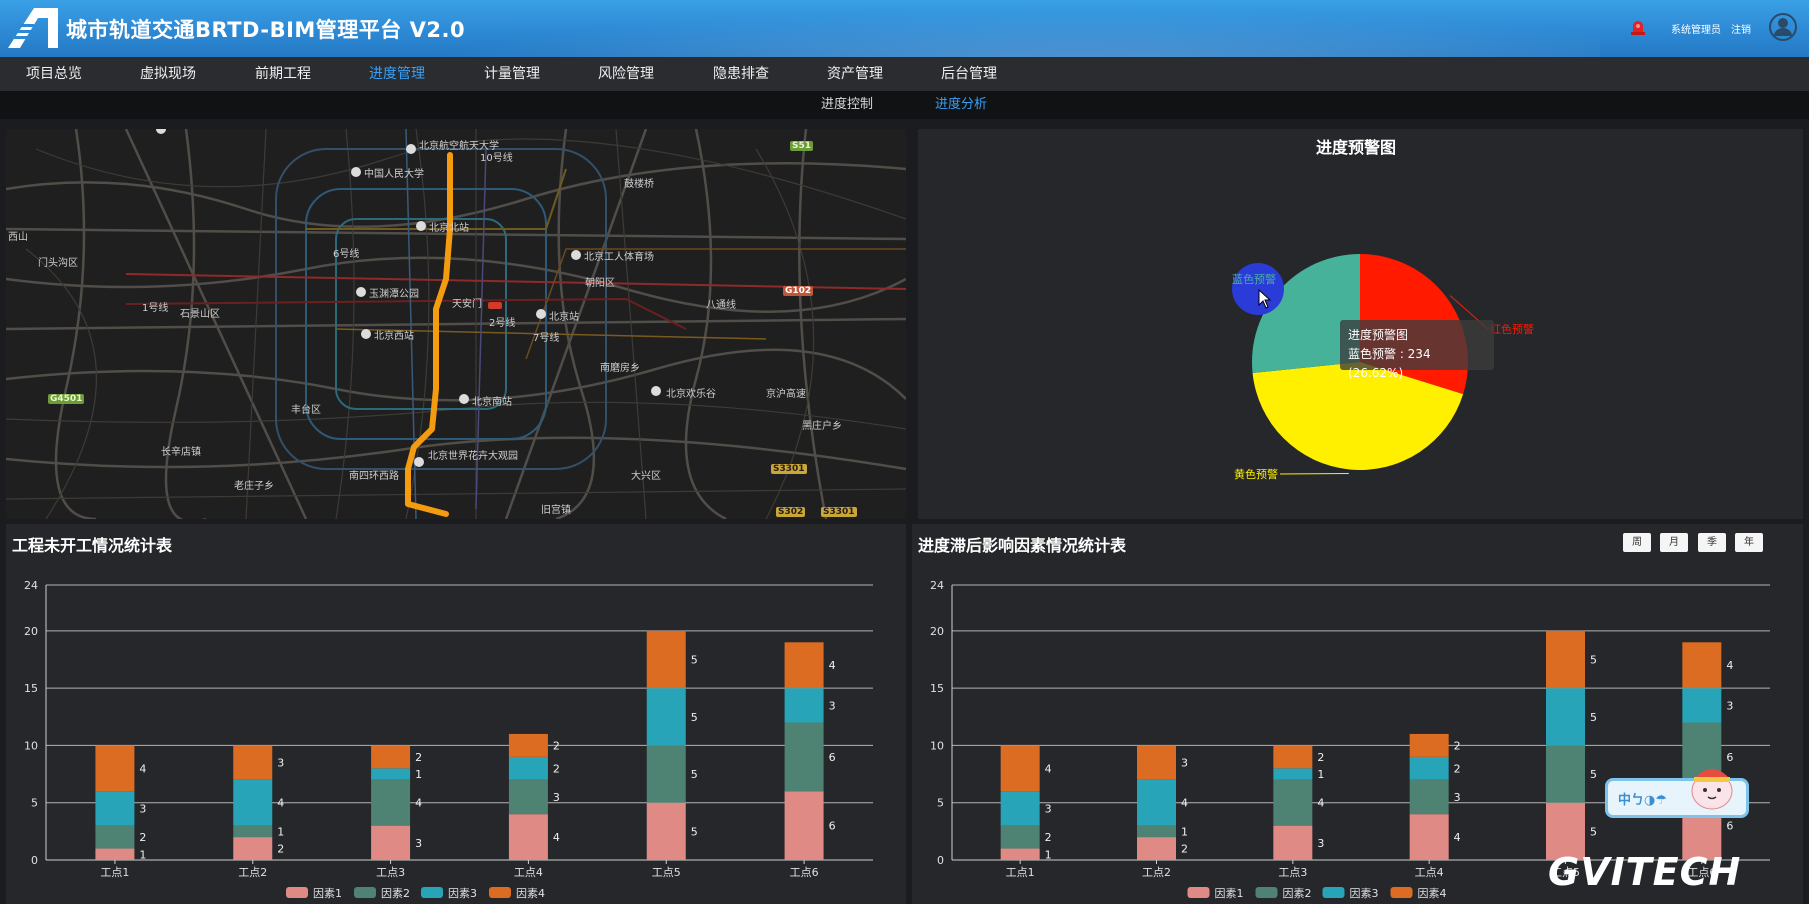 This screenshot has height=904, width=1809. Describe the element at coordinates (168, 74) in the screenshot. I see `nav-item-virtual-site: 虚拟现场` at that location.